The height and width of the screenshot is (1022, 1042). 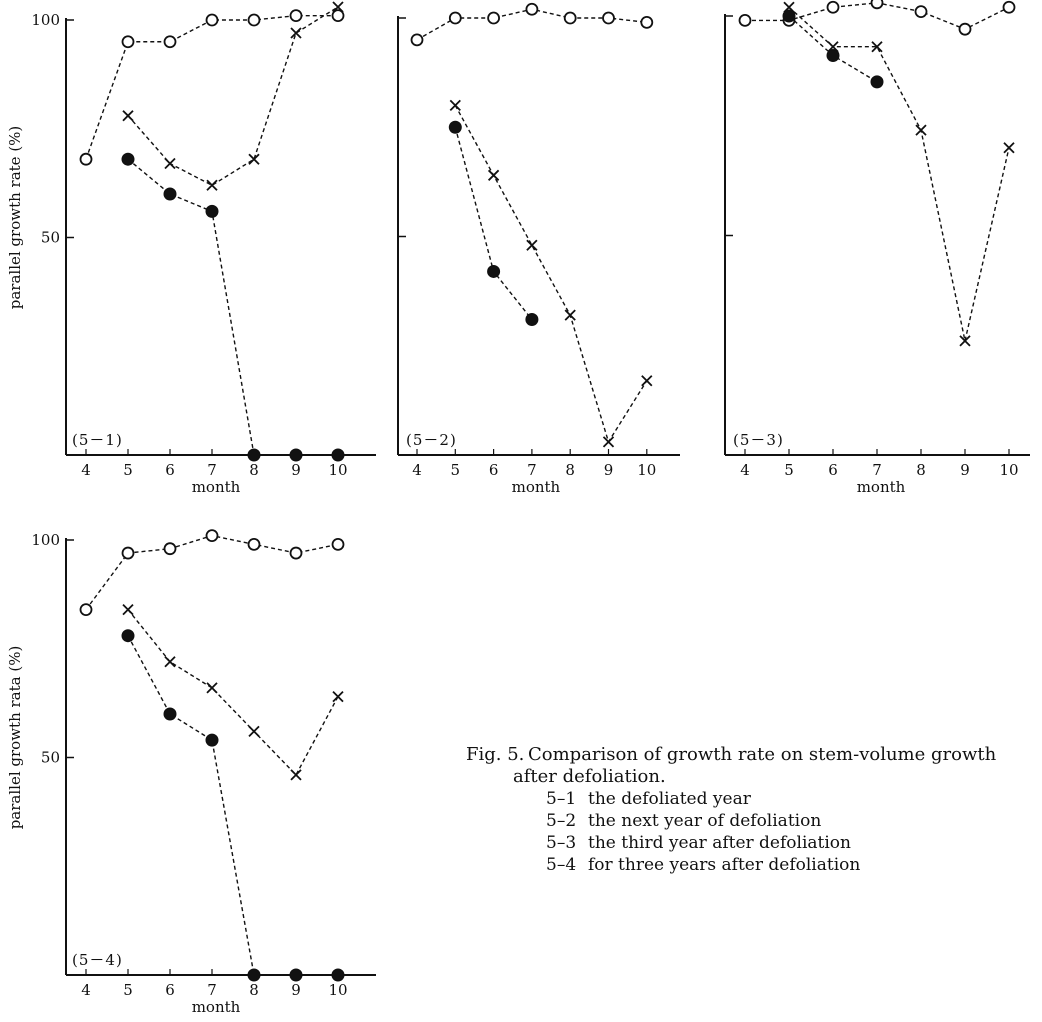 What do you see at coordinates (561, 843) in the screenshot?
I see `caption-item-key: 5–3` at bounding box center [561, 843].